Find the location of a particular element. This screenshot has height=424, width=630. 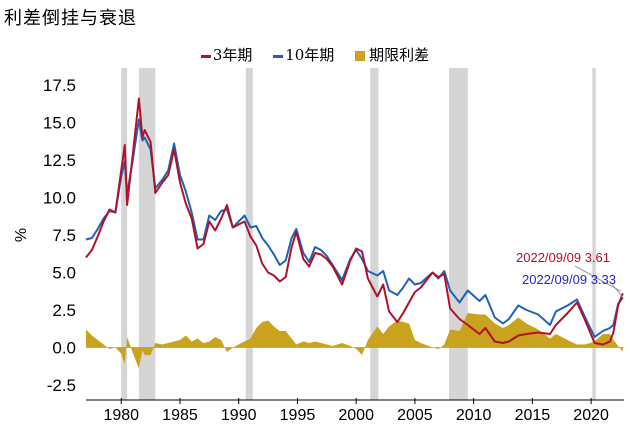

chart-legend: 3年期 10年期 期限利差 is located at coordinates (315, 54).